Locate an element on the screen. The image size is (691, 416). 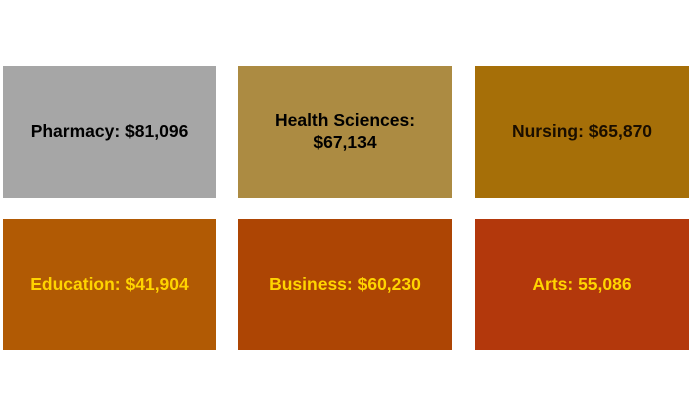
tile-arts-label: Arts: 55,086 is located at coordinates (582, 283).